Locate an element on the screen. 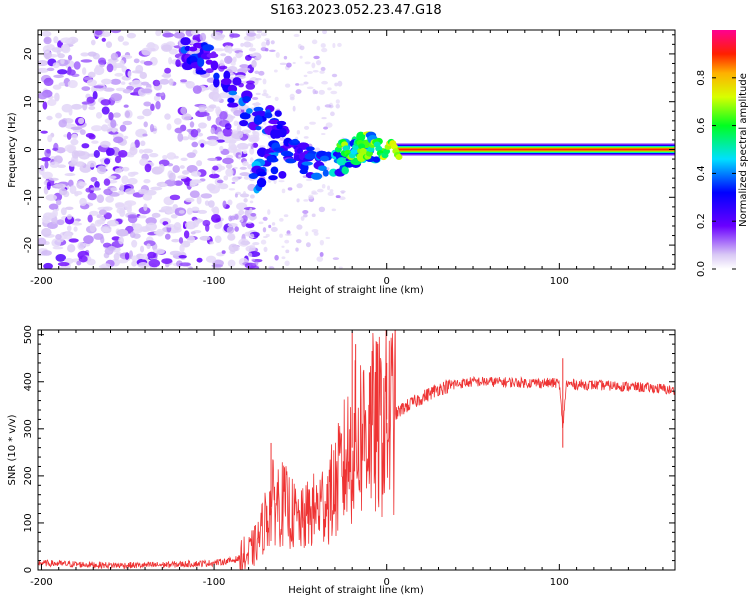 The width and height of the screenshot is (750, 600). snr-x-tick-label: -100 is located at coordinates (214, 582).